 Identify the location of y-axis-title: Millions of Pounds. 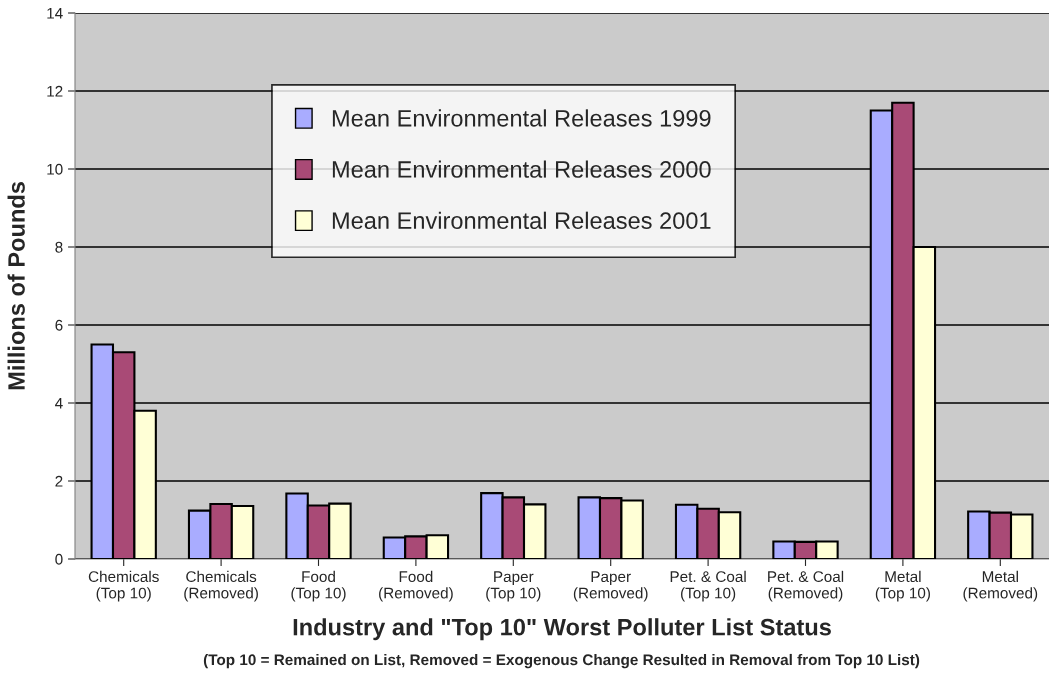
(16, 286).